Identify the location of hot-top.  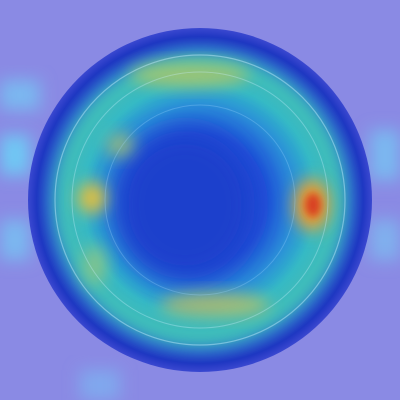
(190, 75).